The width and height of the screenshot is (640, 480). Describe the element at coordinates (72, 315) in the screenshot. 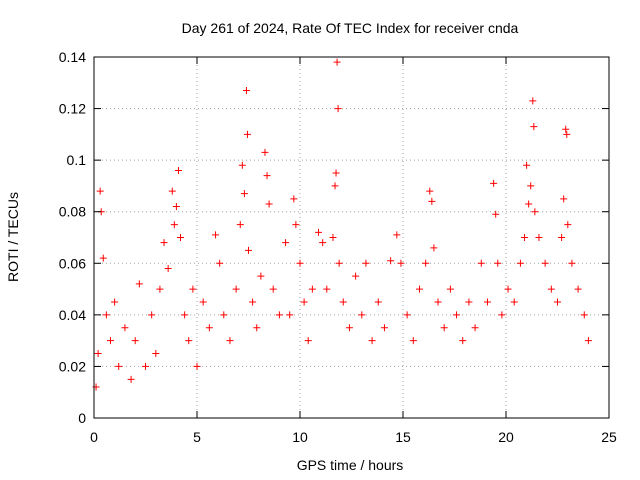

I see `y-tick-label: 0.04` at that location.